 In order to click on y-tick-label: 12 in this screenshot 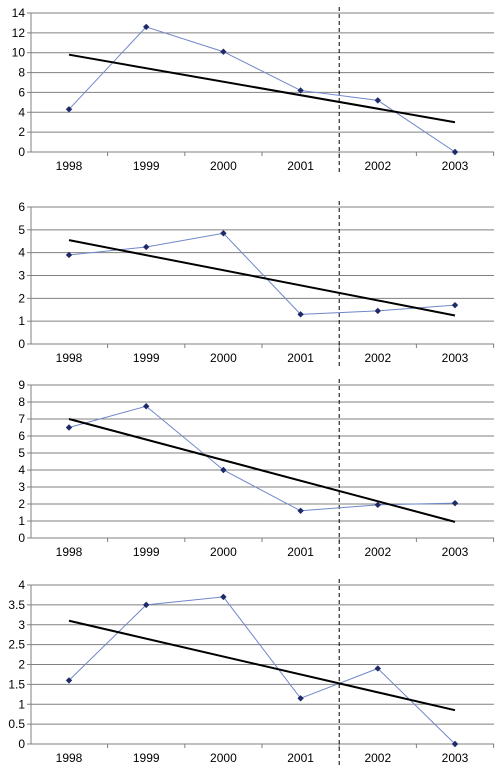, I will do `click(19, 33)`.